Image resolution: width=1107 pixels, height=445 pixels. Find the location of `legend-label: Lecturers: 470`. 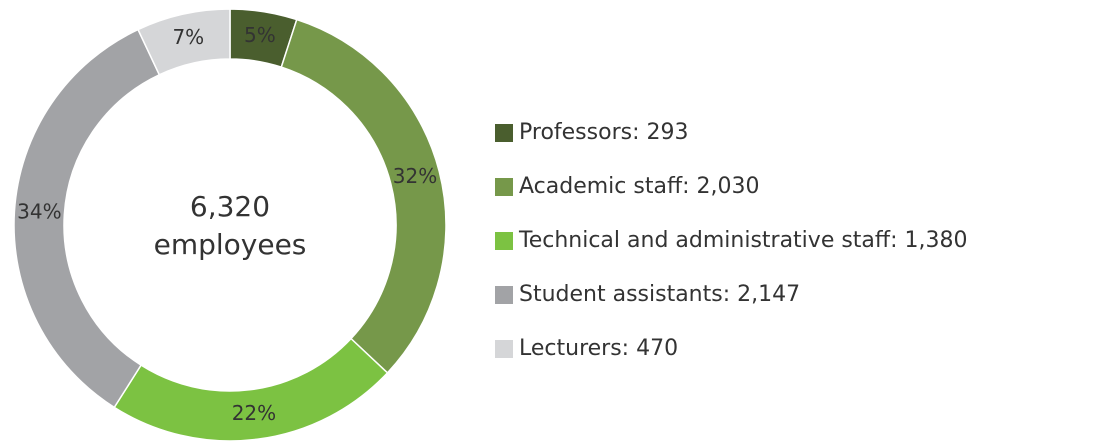

legend-label: Lecturers: 470 is located at coordinates (598, 348).